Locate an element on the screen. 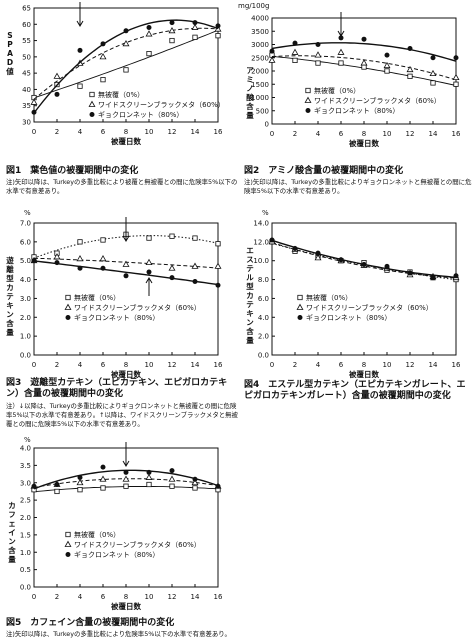 The width and height of the screenshot is (476, 642). fig4-xtick-label: 14 is located at coordinates (433, 365).